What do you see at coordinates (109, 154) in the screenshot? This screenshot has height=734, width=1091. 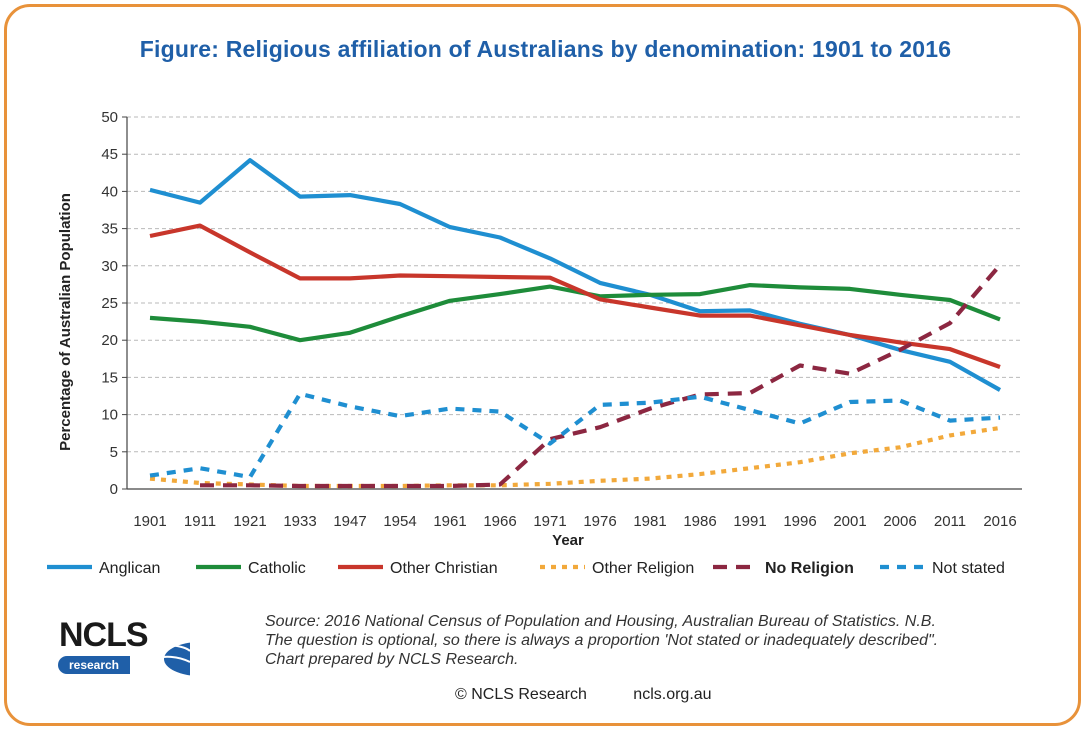 I see `y-tick-label: 45` at bounding box center [109, 154].